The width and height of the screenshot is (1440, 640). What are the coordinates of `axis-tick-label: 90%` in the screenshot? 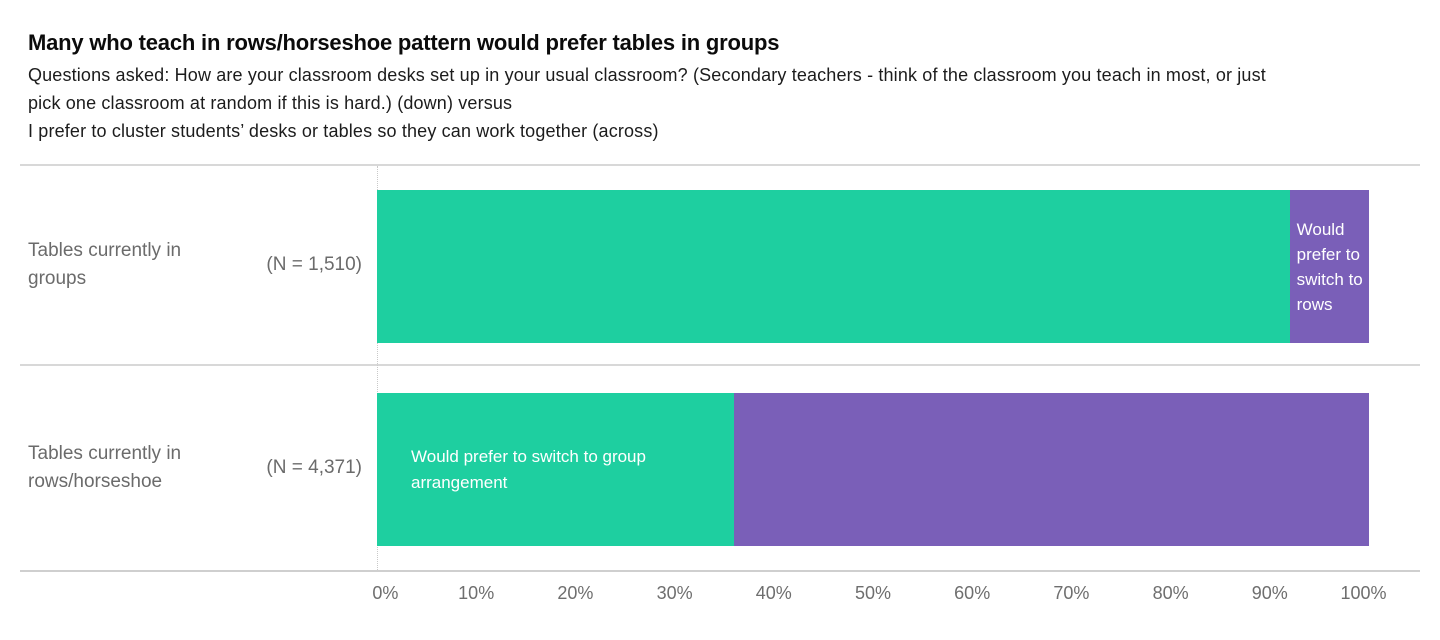 It's located at (1269, 593).